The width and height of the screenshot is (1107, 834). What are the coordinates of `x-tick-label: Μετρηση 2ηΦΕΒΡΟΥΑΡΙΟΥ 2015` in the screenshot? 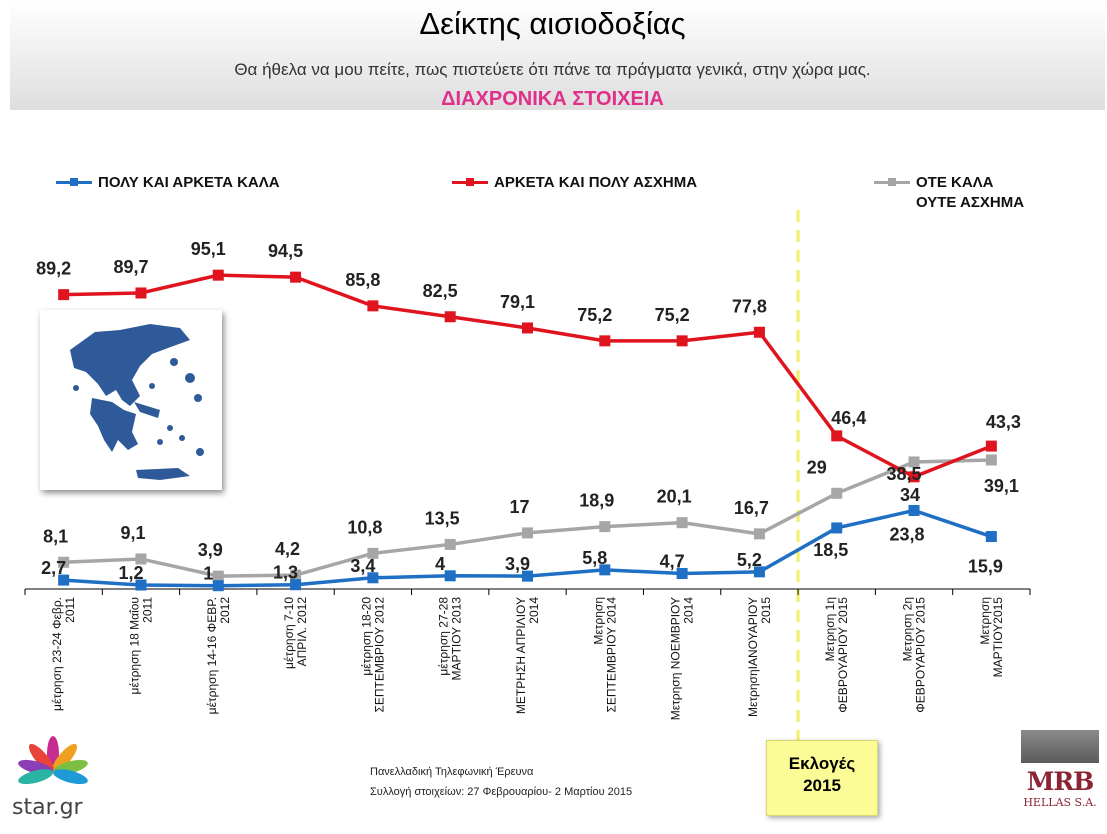 It's located at (914, 655).